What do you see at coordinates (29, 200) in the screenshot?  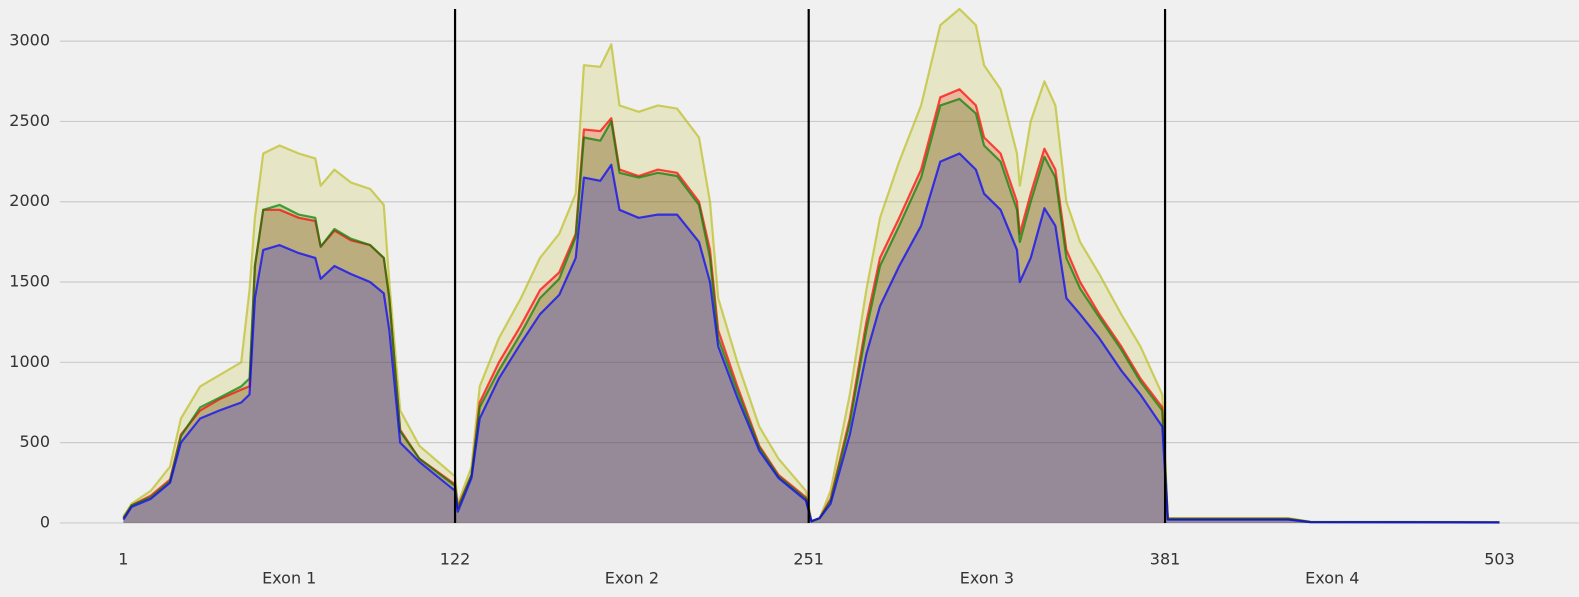 I see `y-tick-label: 2000` at bounding box center [29, 200].